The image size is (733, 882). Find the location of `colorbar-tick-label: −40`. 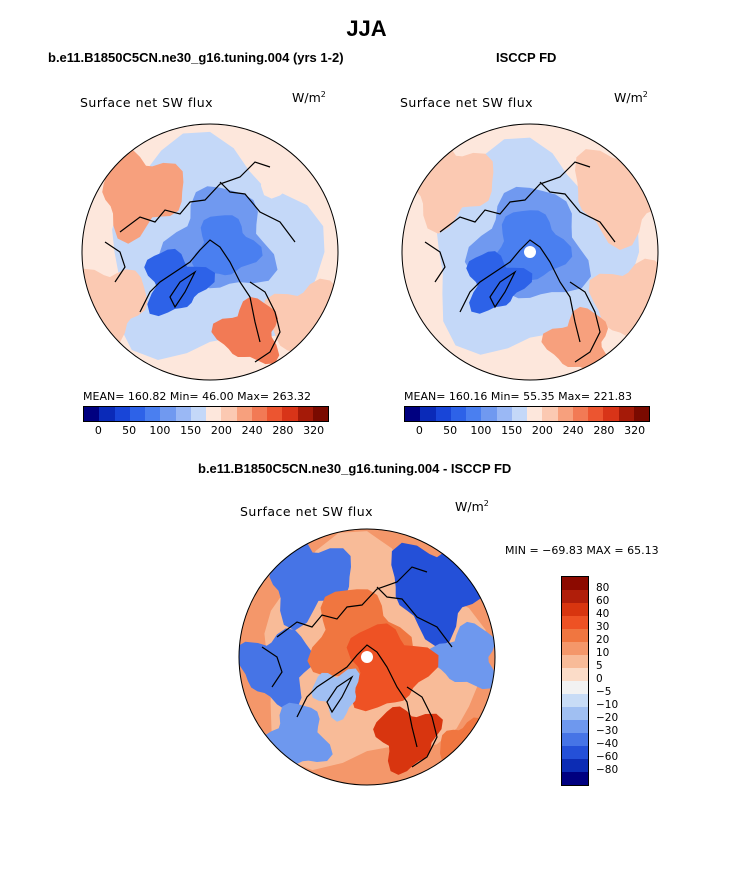

colorbar-tick-label: −40 is located at coordinates (607, 744).